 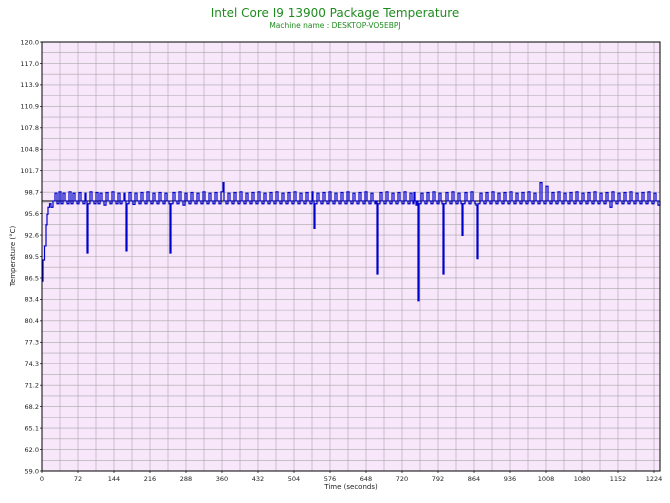 I want to click on y-tick-label: 110.9, so click(x=29, y=107).